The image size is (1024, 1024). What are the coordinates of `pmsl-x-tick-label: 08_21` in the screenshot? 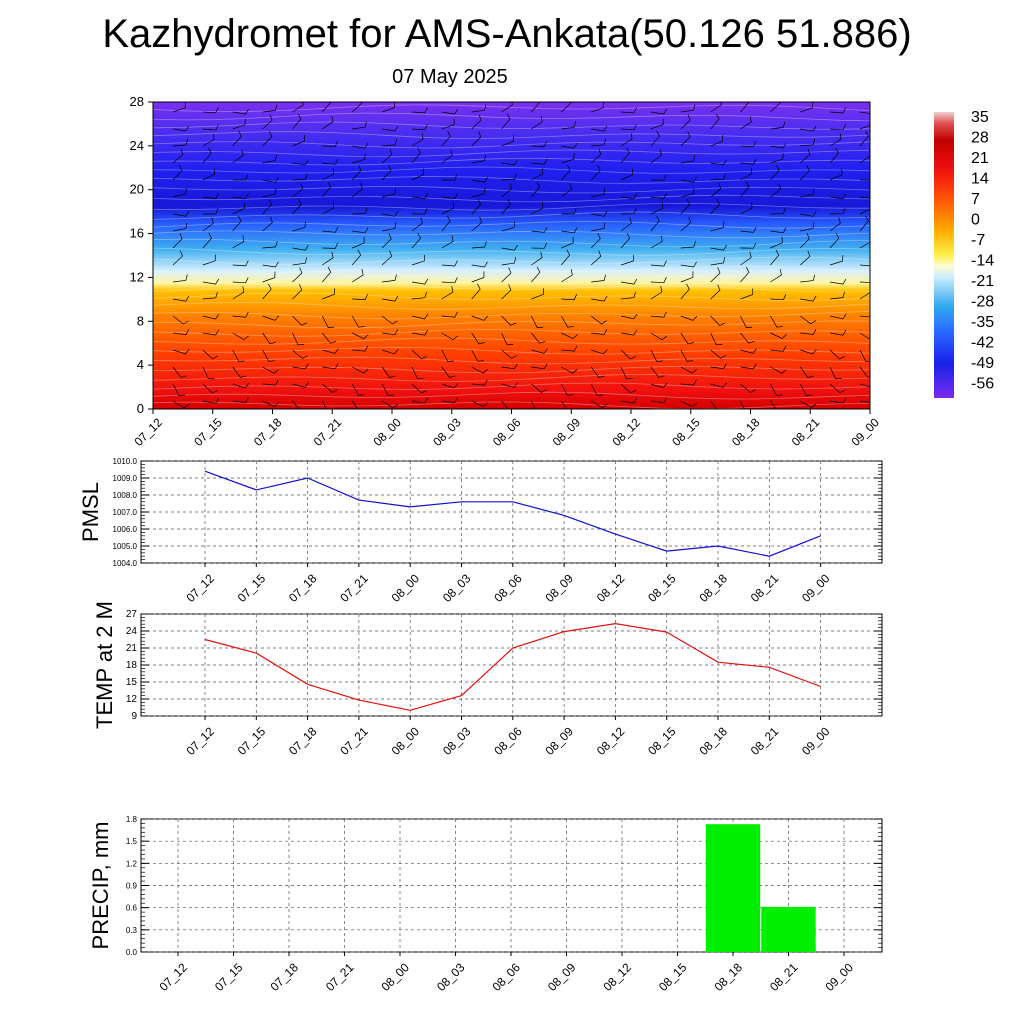 It's located at (765, 588).